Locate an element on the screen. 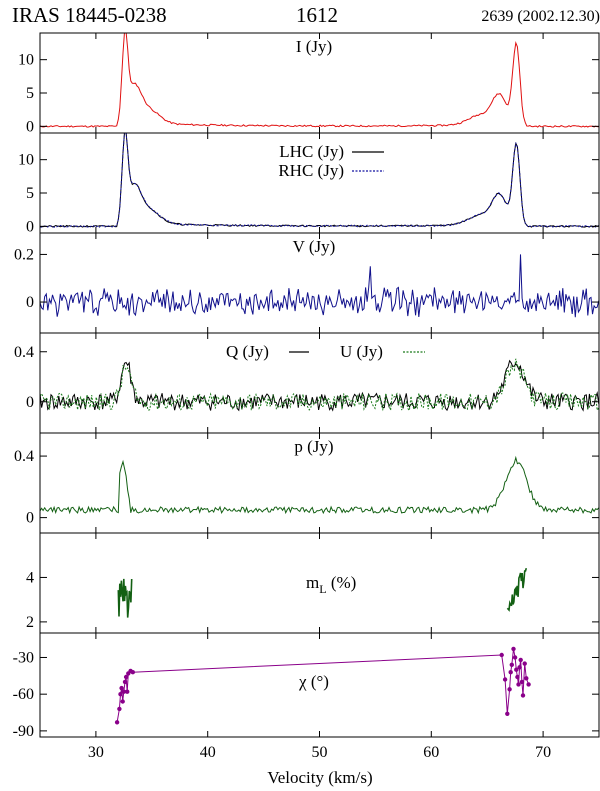  panel-QU: 0 0.4 Q (Jy) U (Jy) is located at coordinates (307, 383).